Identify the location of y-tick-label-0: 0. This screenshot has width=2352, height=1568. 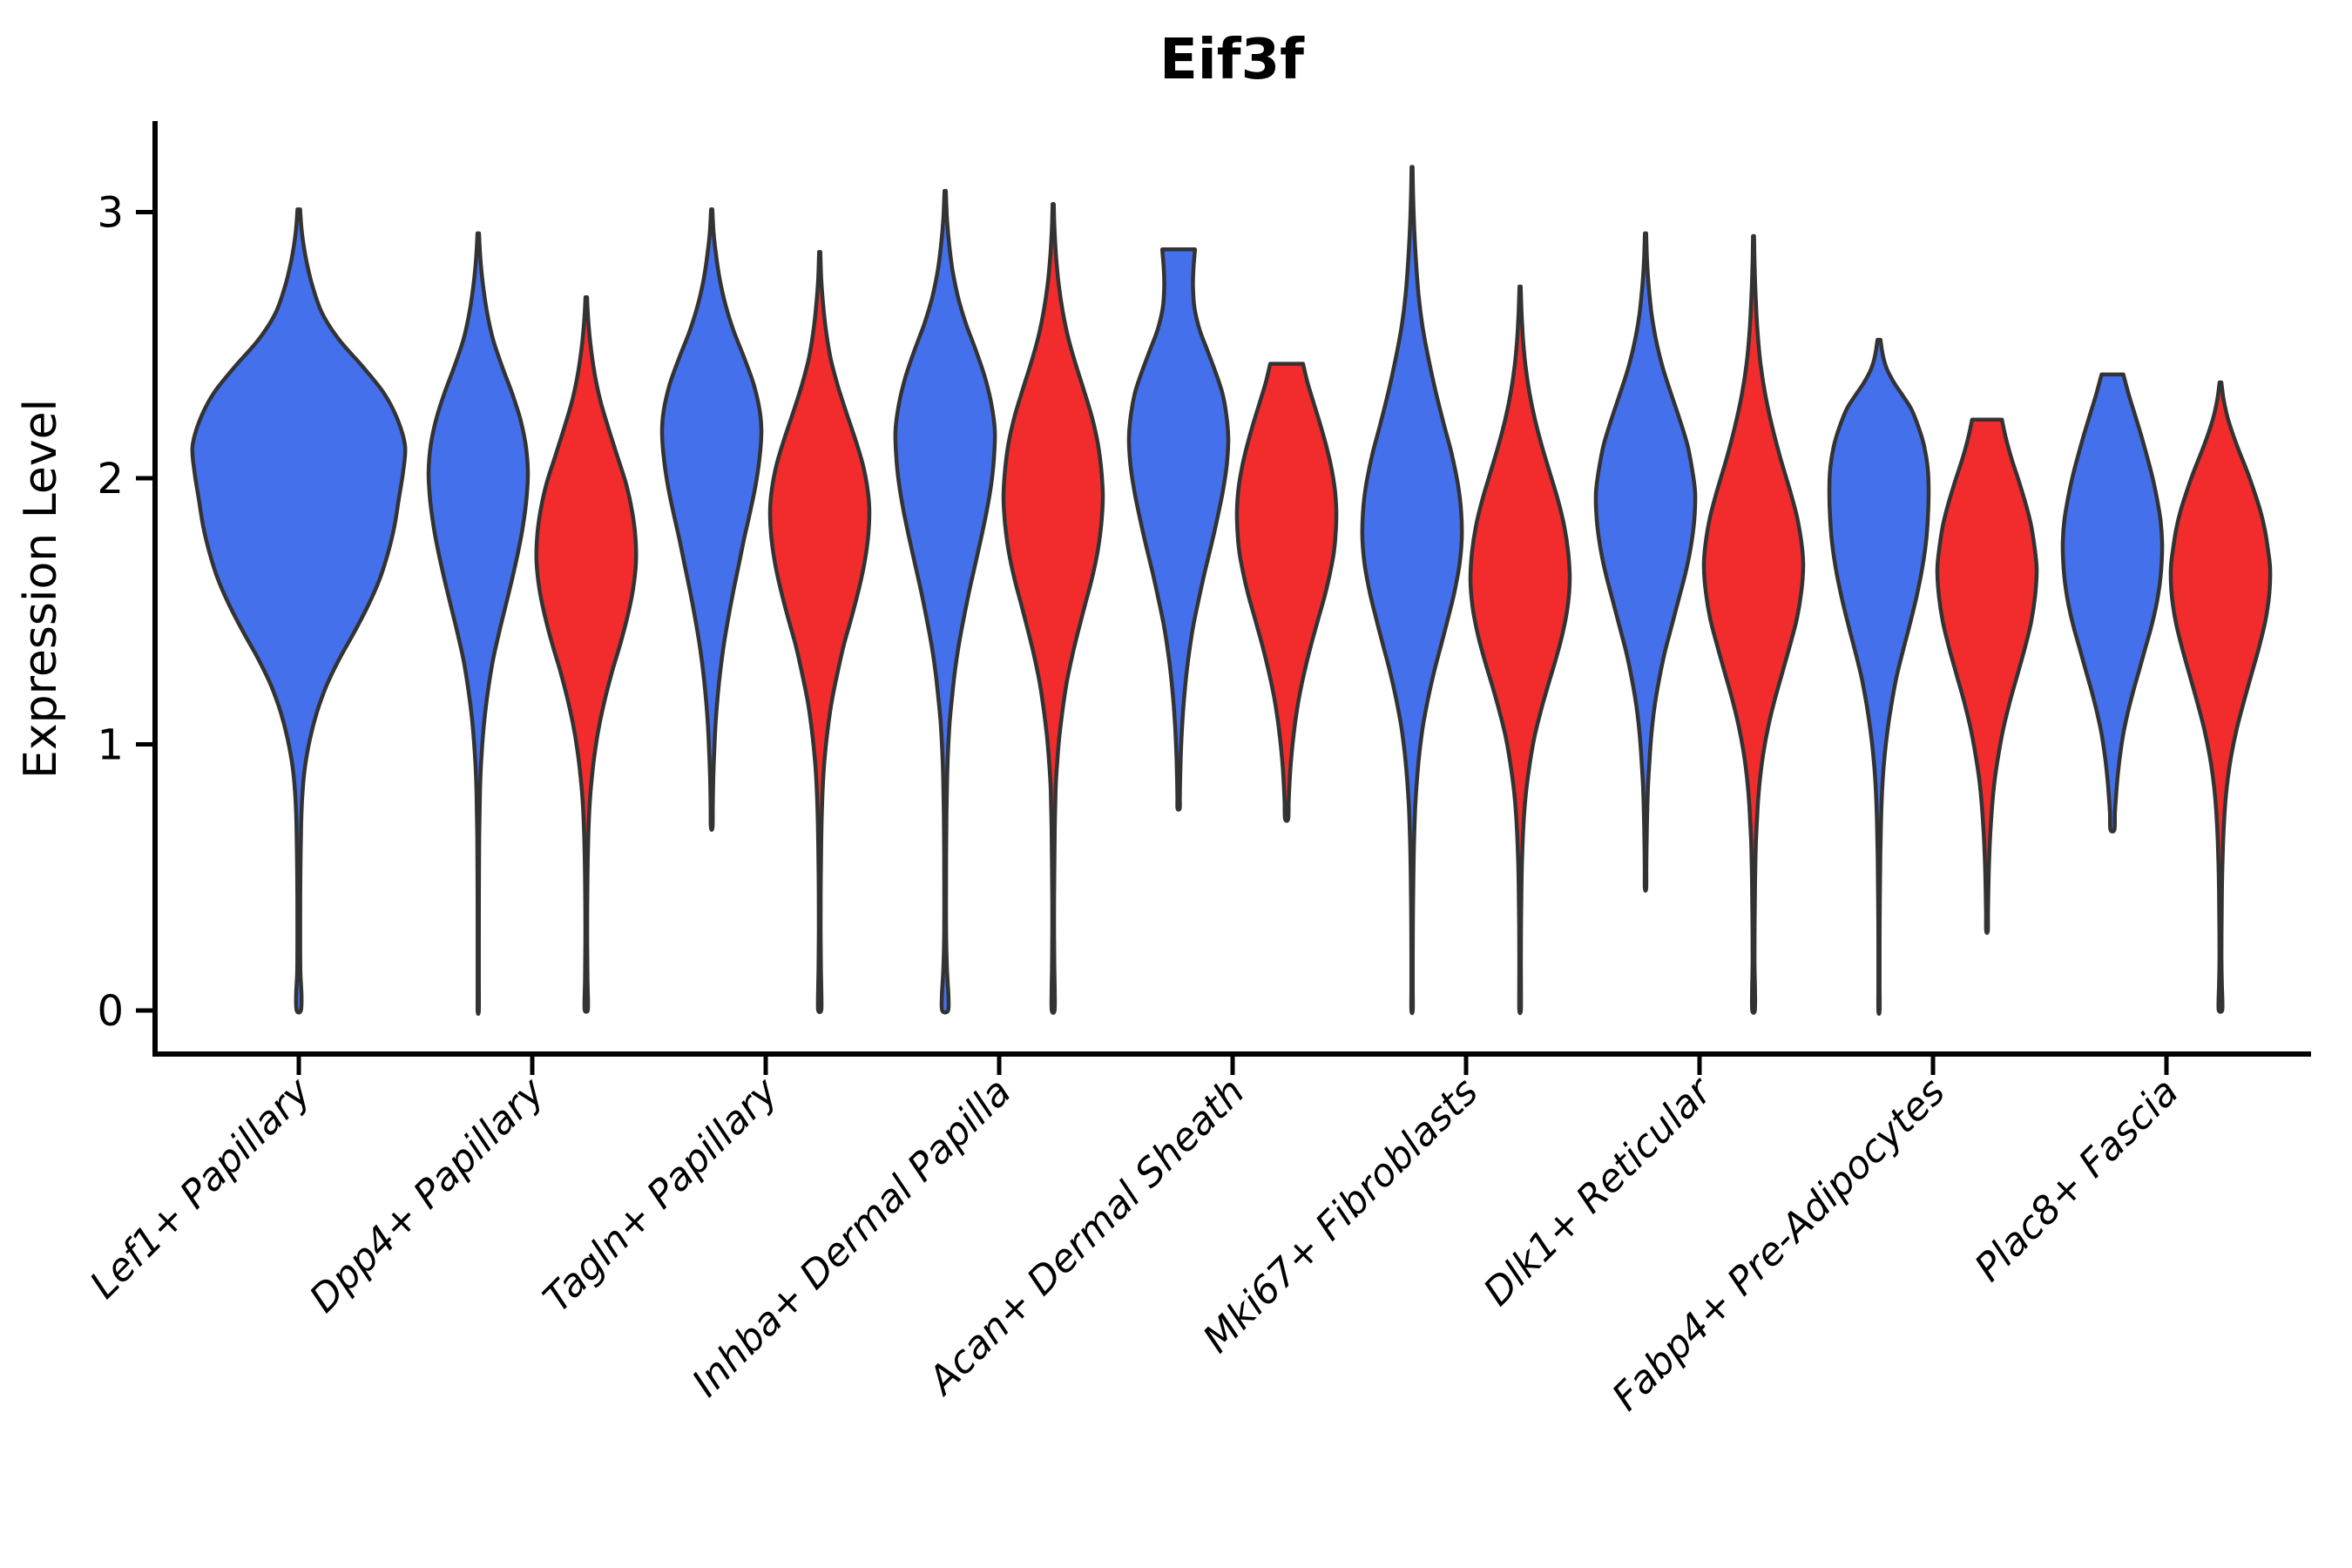
(110, 1012).